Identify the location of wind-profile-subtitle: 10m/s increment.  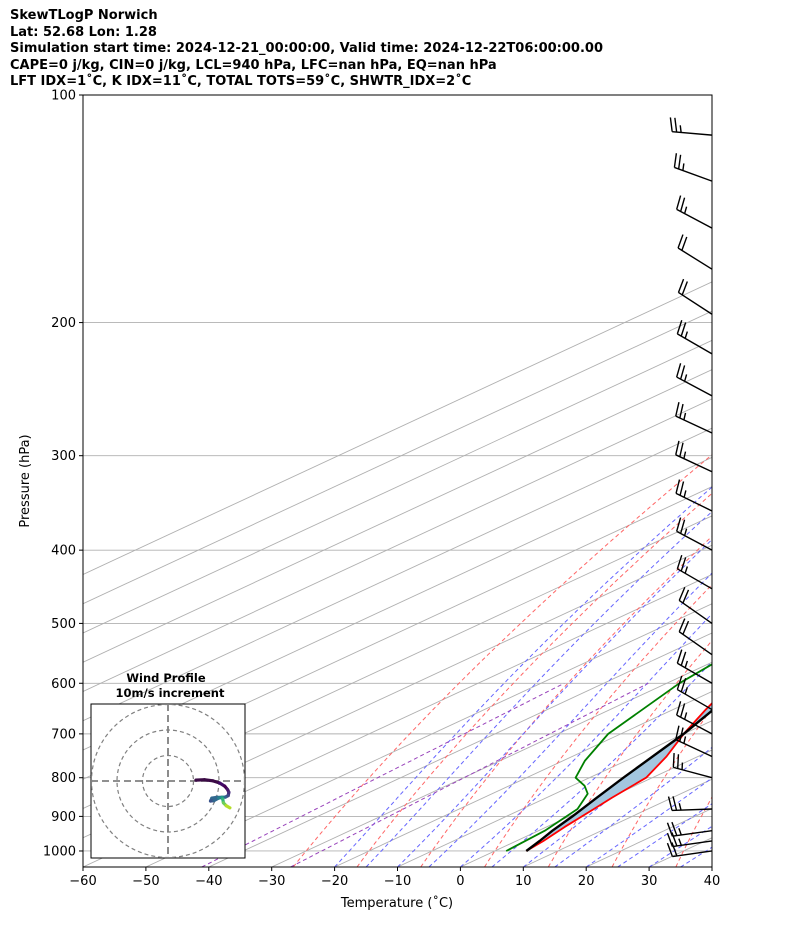
(170, 693).